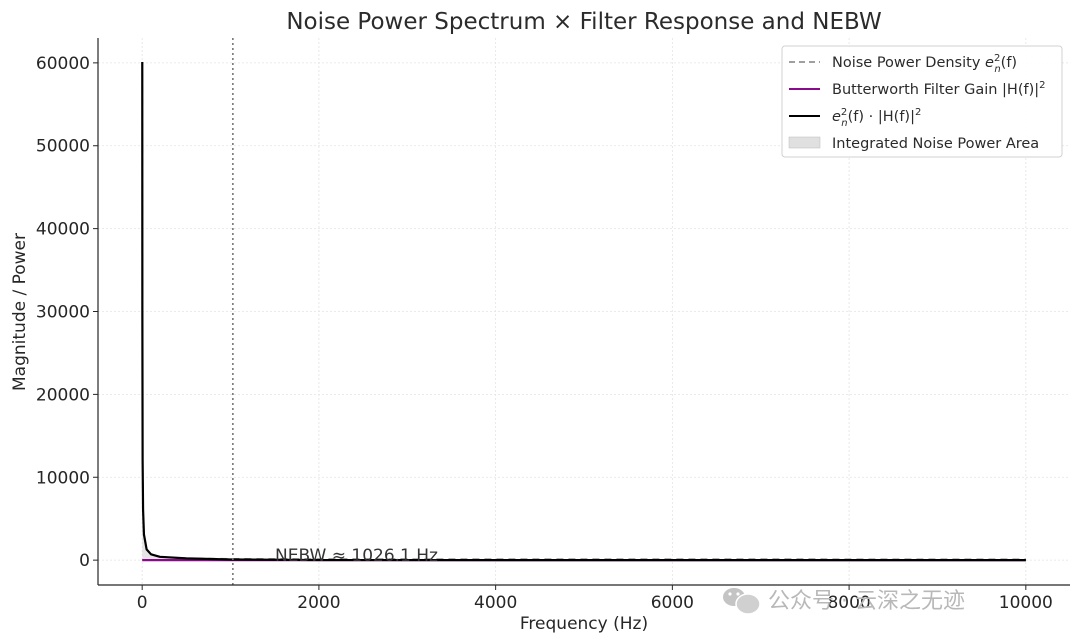 The width and height of the screenshot is (1080, 644). I want to click on y-tick-label-1: 10000, so click(63, 478).